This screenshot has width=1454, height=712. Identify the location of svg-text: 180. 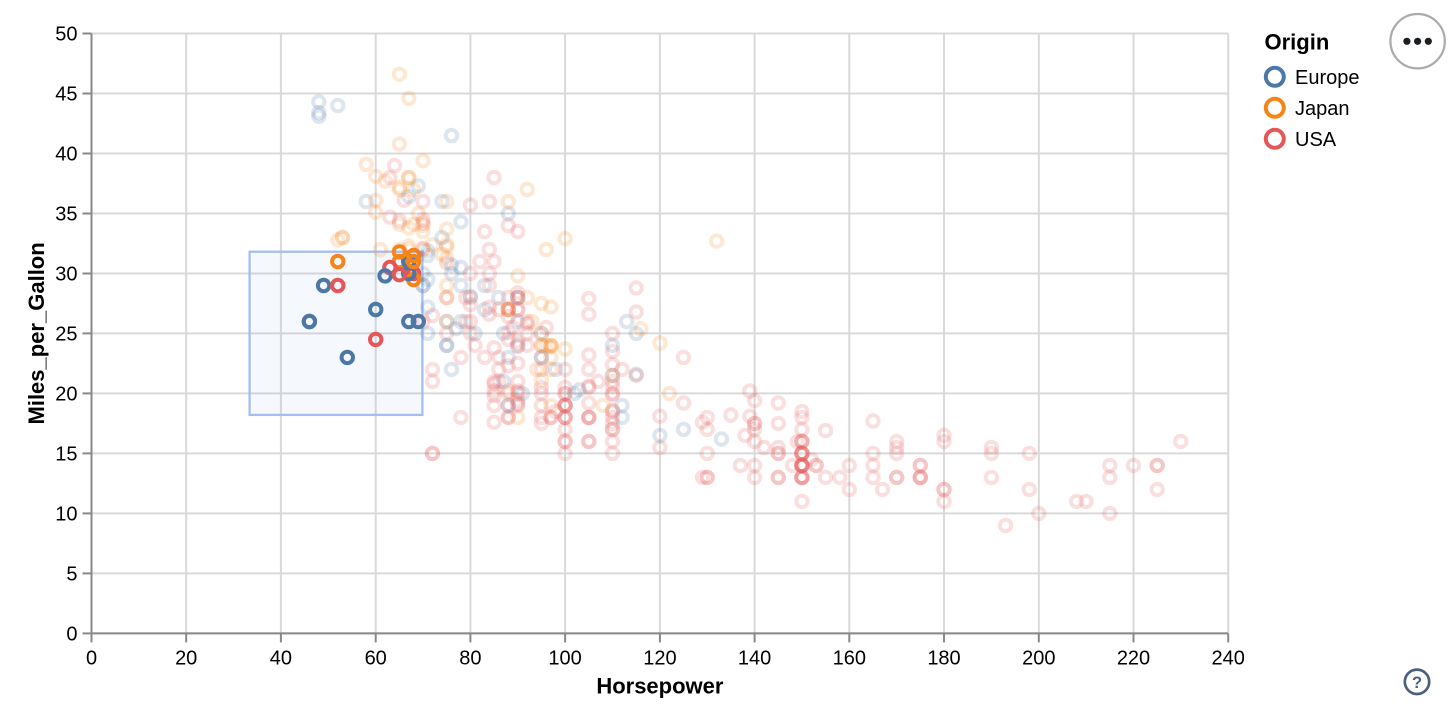
(943, 659).